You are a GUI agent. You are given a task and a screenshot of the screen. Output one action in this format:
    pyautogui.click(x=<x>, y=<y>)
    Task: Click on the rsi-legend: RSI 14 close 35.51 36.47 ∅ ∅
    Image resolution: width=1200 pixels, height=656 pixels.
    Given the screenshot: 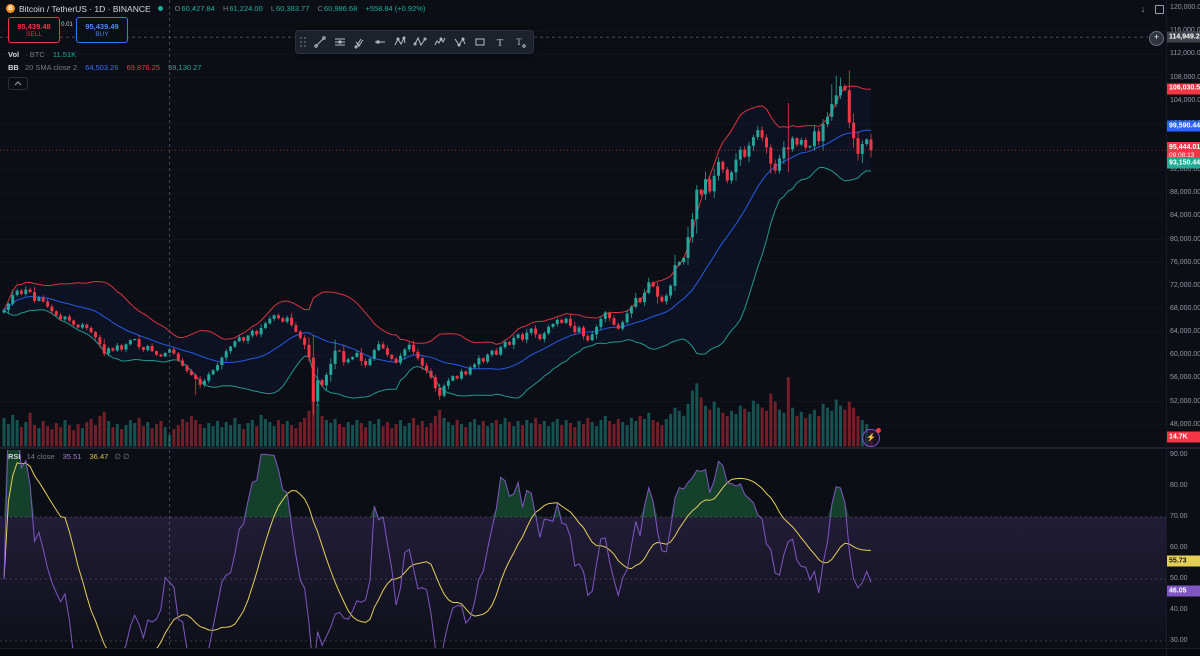 What is the action you would take?
    pyautogui.click(x=69, y=456)
    